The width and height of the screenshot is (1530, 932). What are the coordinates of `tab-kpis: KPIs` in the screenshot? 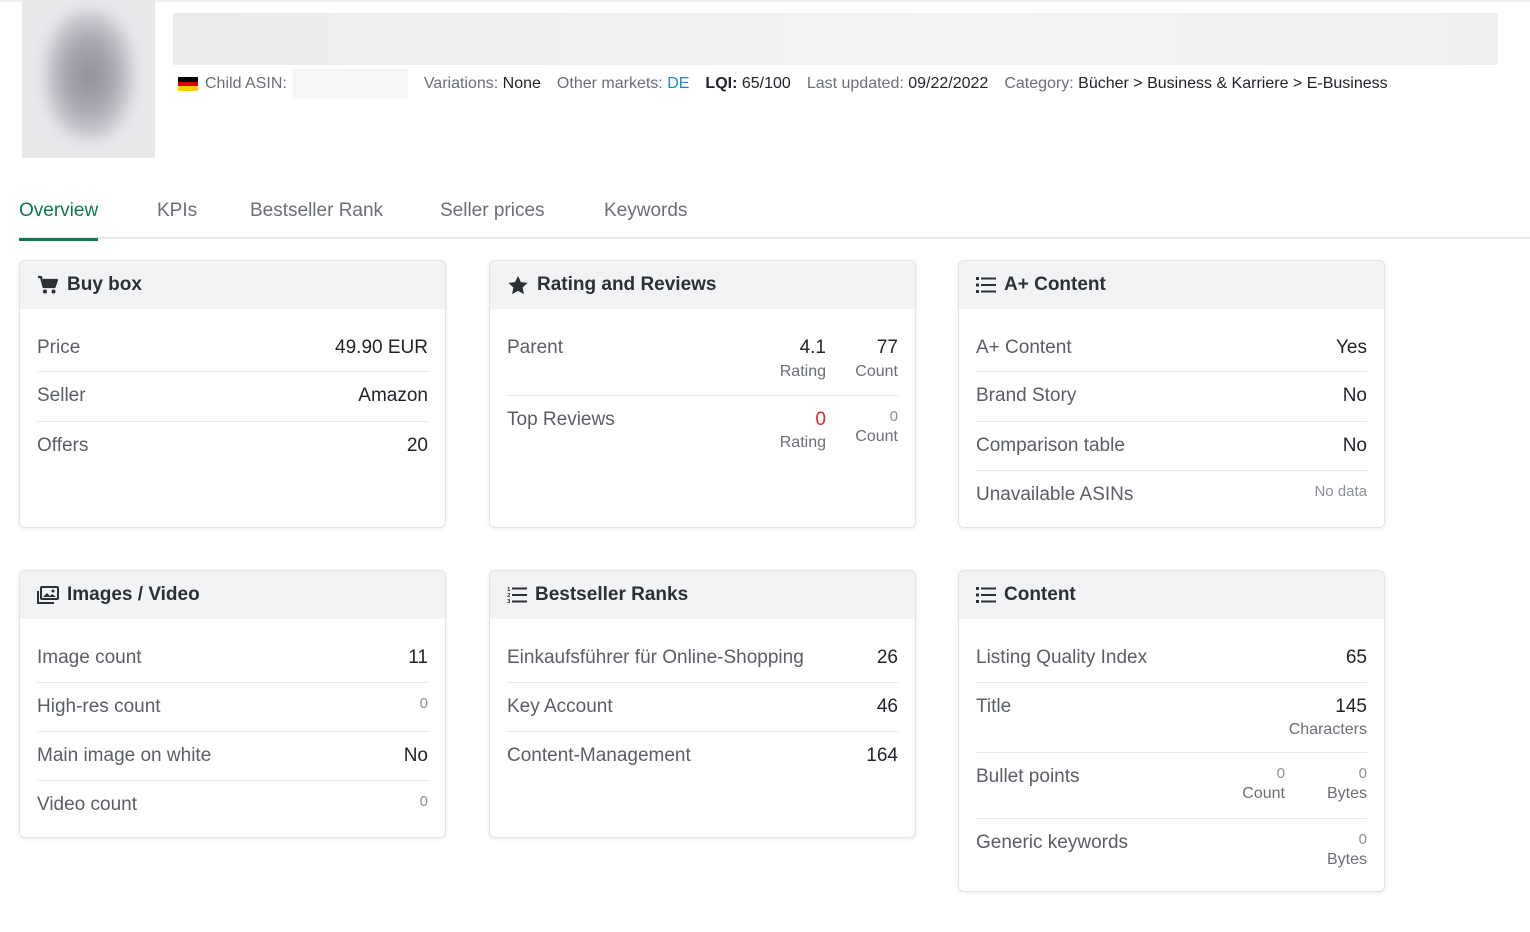 It's located at (177, 210).